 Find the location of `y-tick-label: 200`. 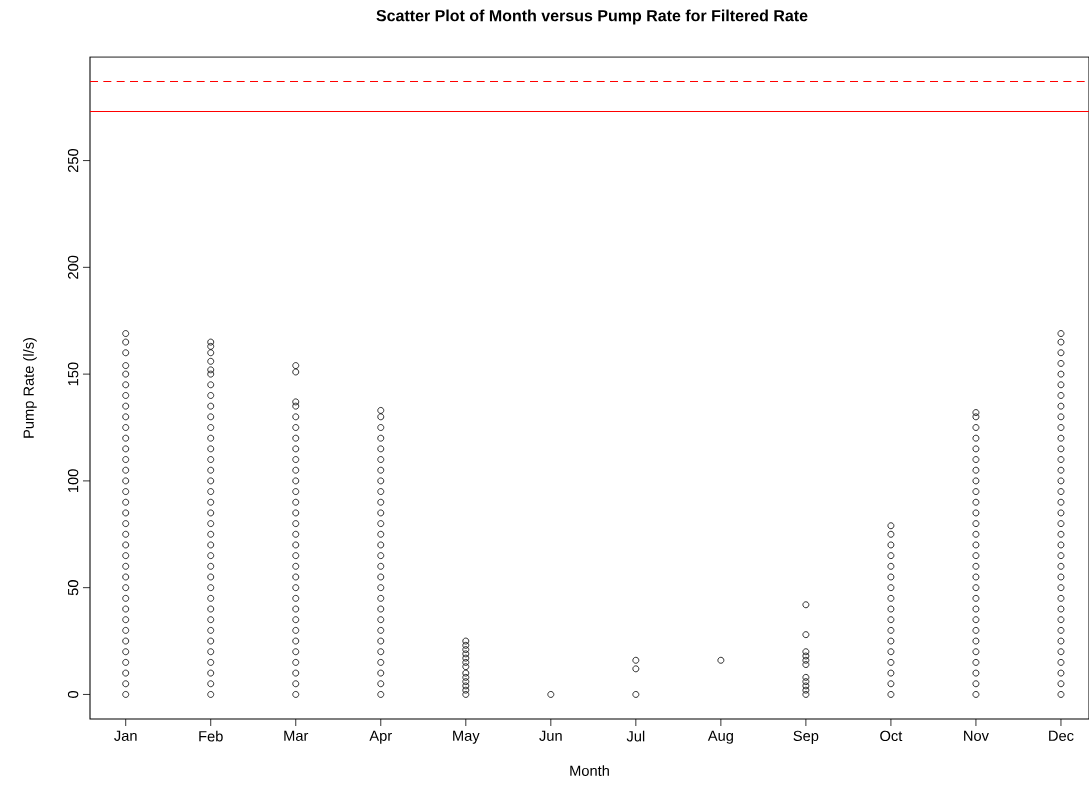

y-tick-label: 200 is located at coordinates (73, 267).